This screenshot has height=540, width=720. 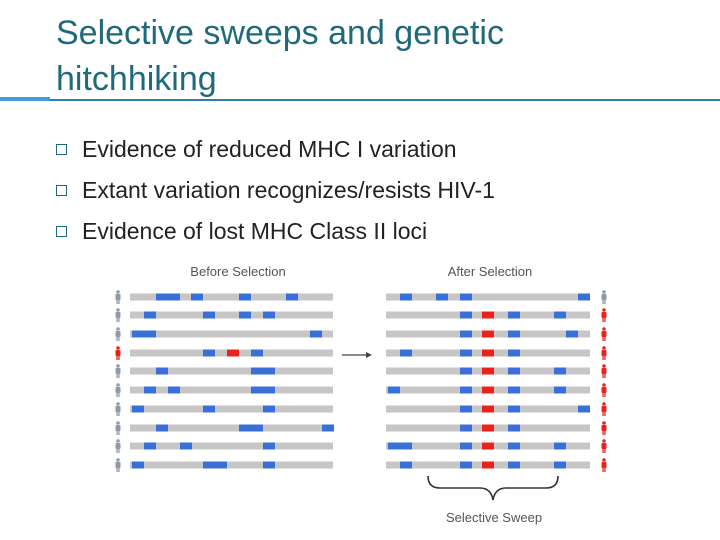 What do you see at coordinates (255, 231) in the screenshot?
I see `bullet-text: Evidence of lost MHC Class II loci` at bounding box center [255, 231].